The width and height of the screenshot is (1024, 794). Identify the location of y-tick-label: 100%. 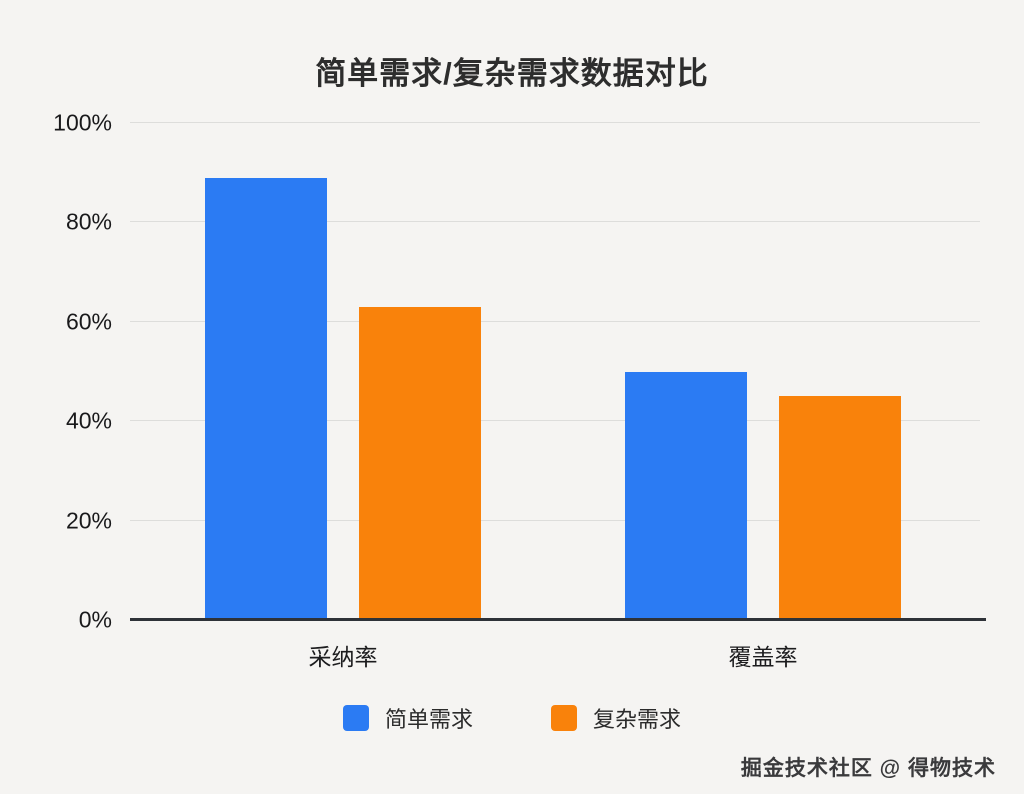
(82, 122).